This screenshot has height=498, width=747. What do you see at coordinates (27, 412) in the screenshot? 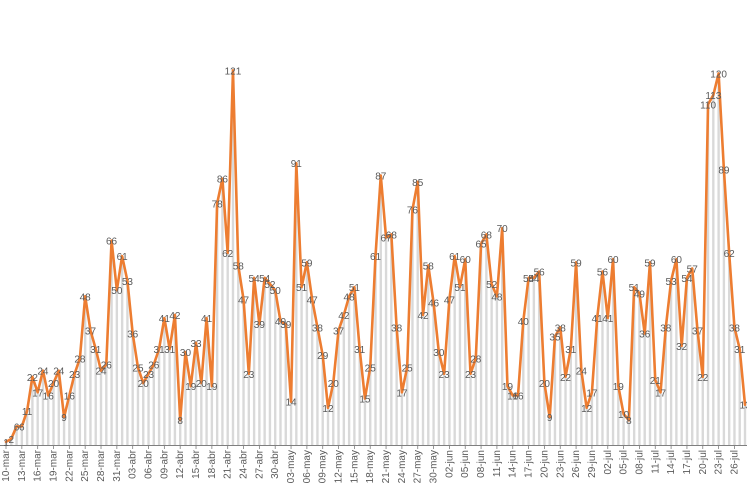
I see `data-label: 11` at bounding box center [27, 412].